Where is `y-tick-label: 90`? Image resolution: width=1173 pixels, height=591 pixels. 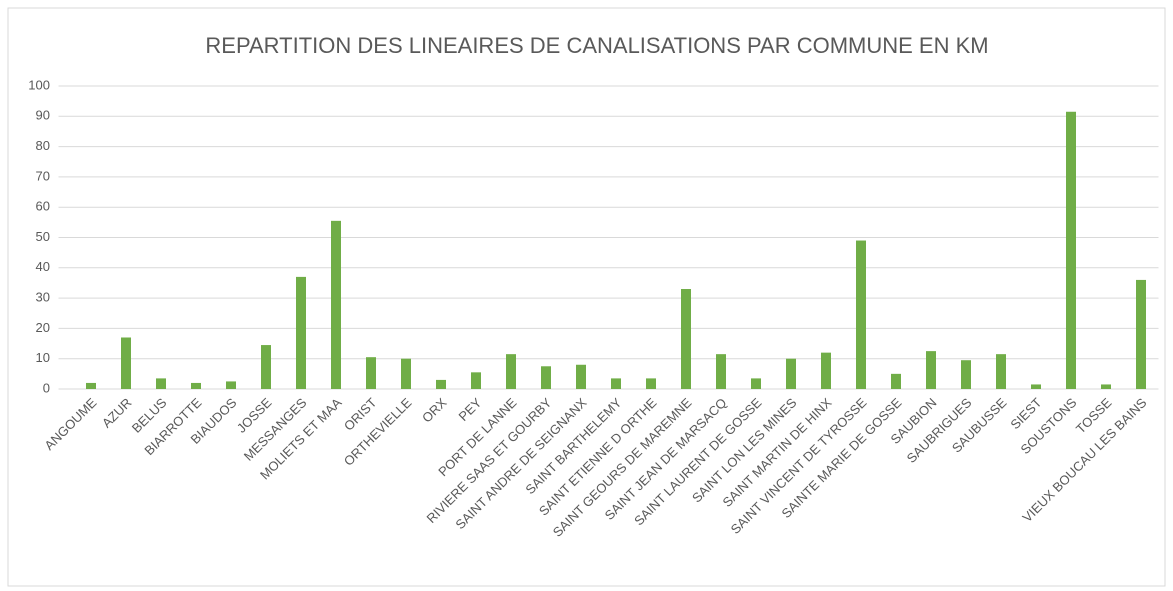
y-tick-label: 90 is located at coordinates (43, 115).